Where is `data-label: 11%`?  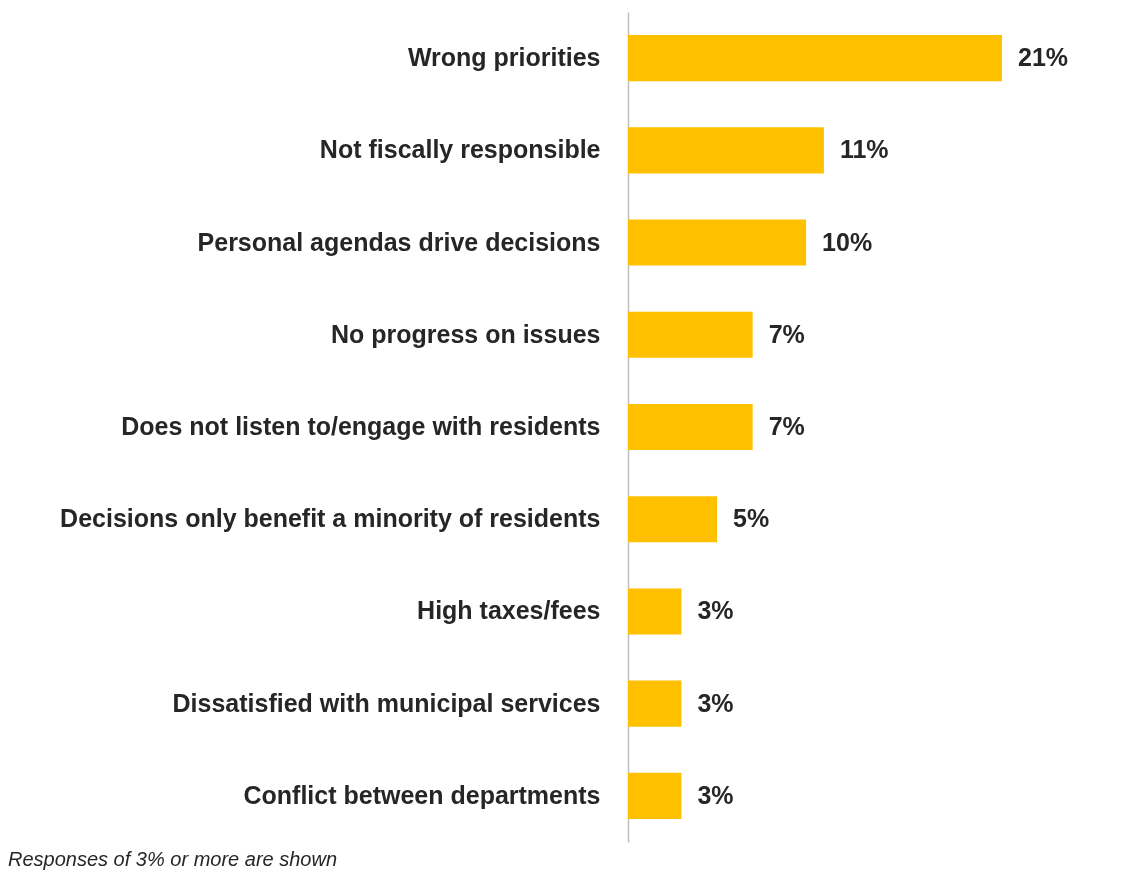 data-label: 11% is located at coordinates (864, 149).